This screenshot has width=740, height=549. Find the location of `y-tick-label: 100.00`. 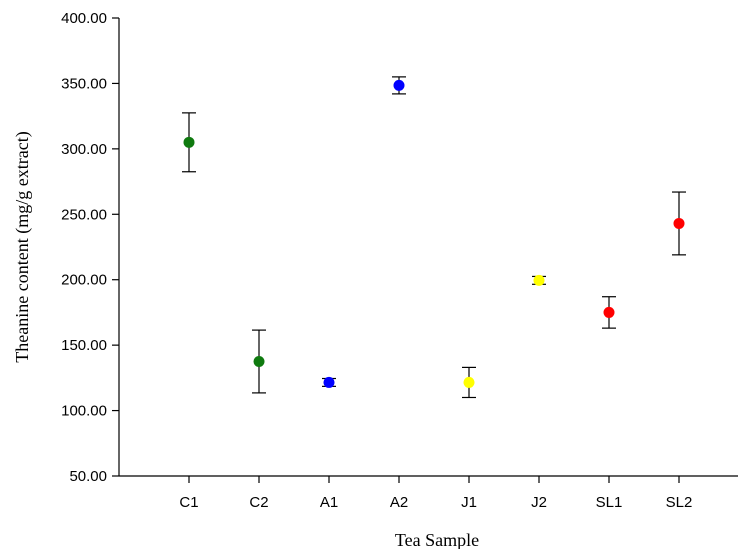

y-tick-label: 100.00 is located at coordinates (84, 411).